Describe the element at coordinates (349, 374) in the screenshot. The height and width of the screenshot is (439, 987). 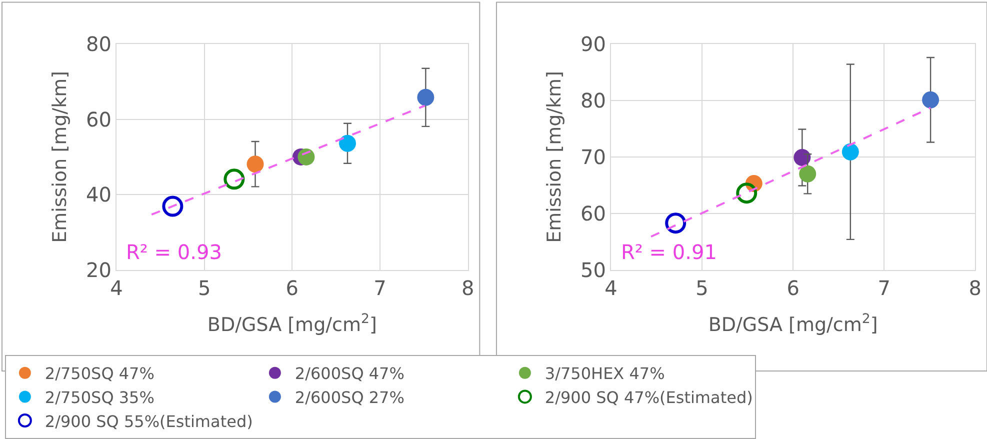
I see `legend-label: 2/600SQ 47%` at that location.